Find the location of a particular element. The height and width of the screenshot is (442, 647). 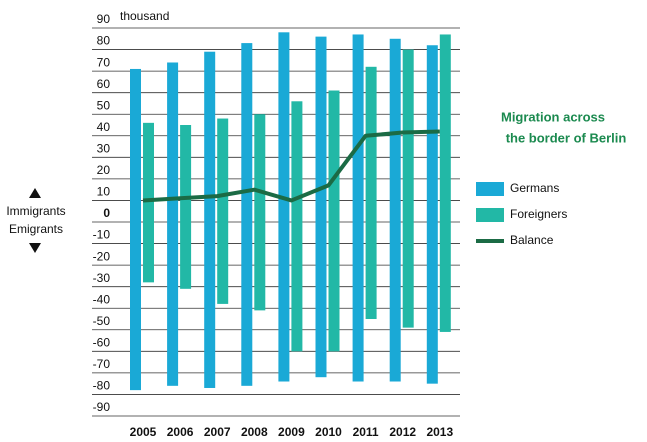

x-tick-label: 2007 is located at coordinates (217, 432).